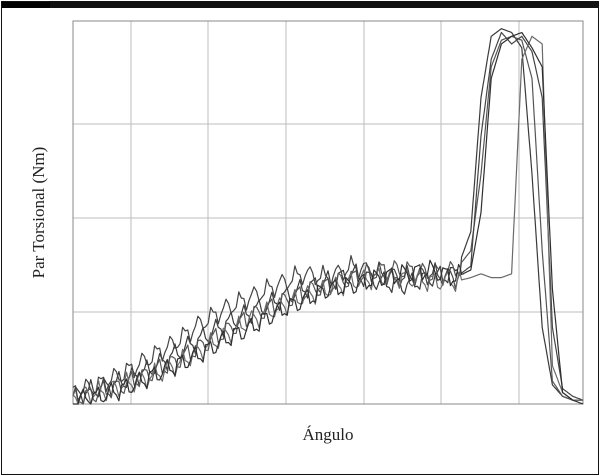 The image size is (600, 476). Describe the element at coordinates (300, 5) in the screenshot. I see `top-bar` at that location.